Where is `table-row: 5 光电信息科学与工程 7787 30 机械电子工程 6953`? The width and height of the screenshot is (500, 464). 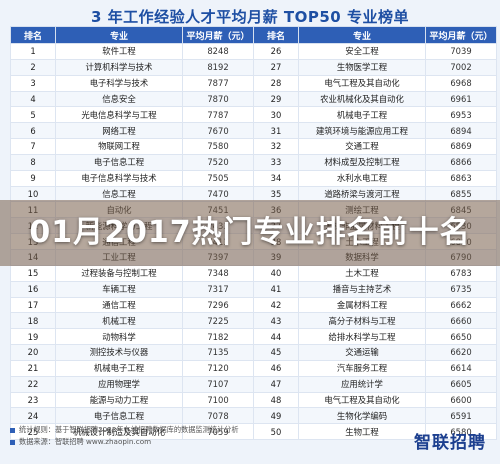 table-row: 5 光电信息科学与工程 7787 30 机械电子工程 6953 is located at coordinates (253, 115).